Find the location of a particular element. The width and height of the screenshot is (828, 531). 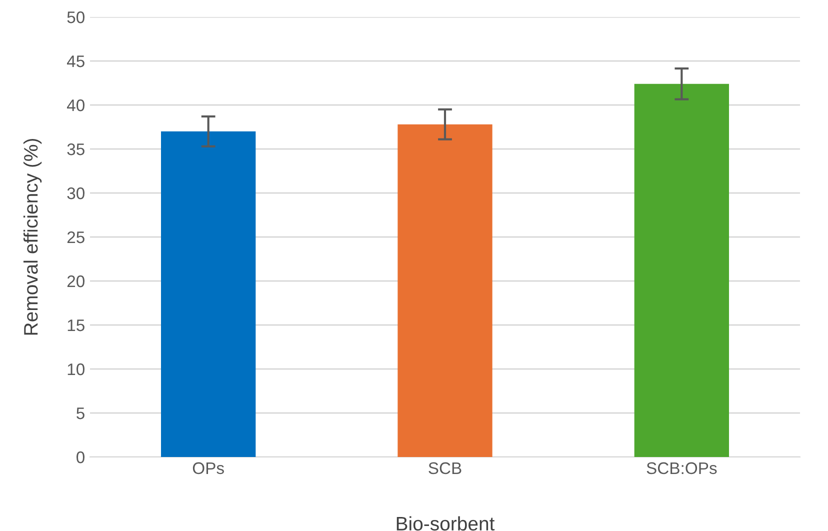

y-axis-title: Removal efficiency (%) is located at coordinates (32, 236).